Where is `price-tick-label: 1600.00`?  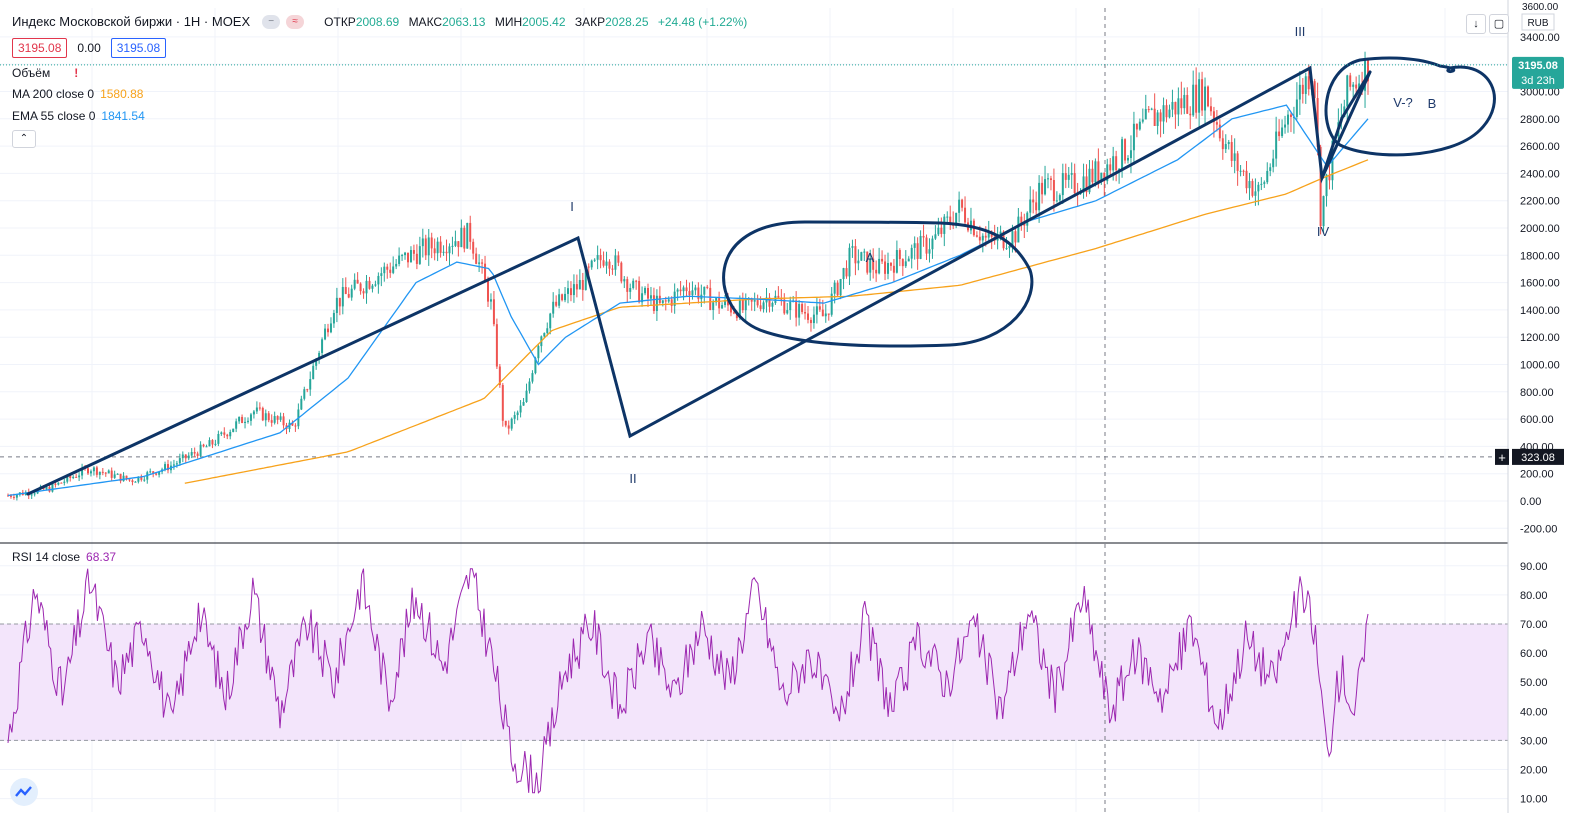 price-tick-label: 1600.00 is located at coordinates (1540, 284).